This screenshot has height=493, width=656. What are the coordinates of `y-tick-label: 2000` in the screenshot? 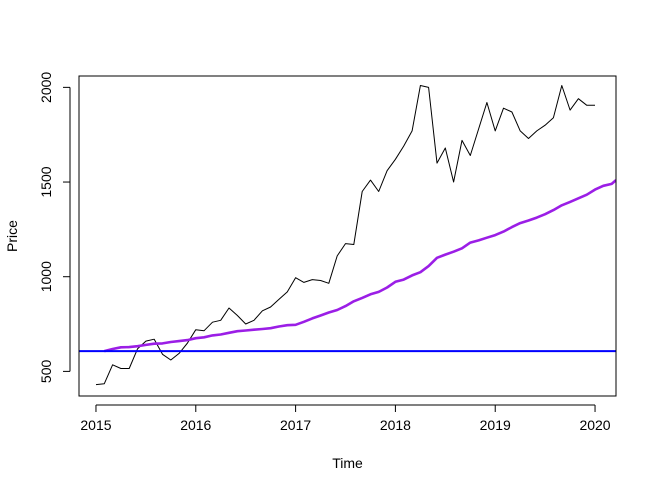 It's located at (46, 87).